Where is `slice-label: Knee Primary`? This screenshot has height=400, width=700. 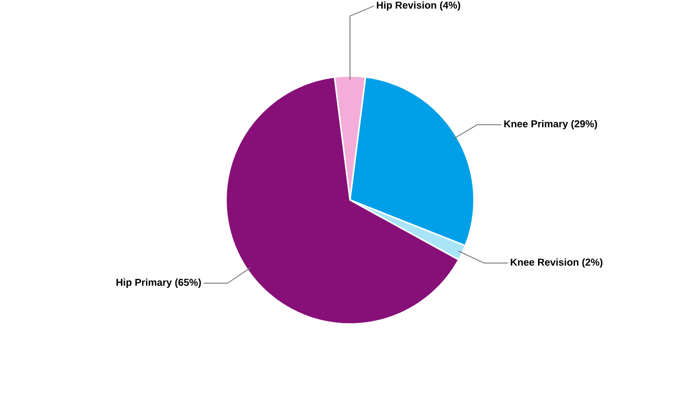 slice-label: Knee Primary is located at coordinates (536, 125).